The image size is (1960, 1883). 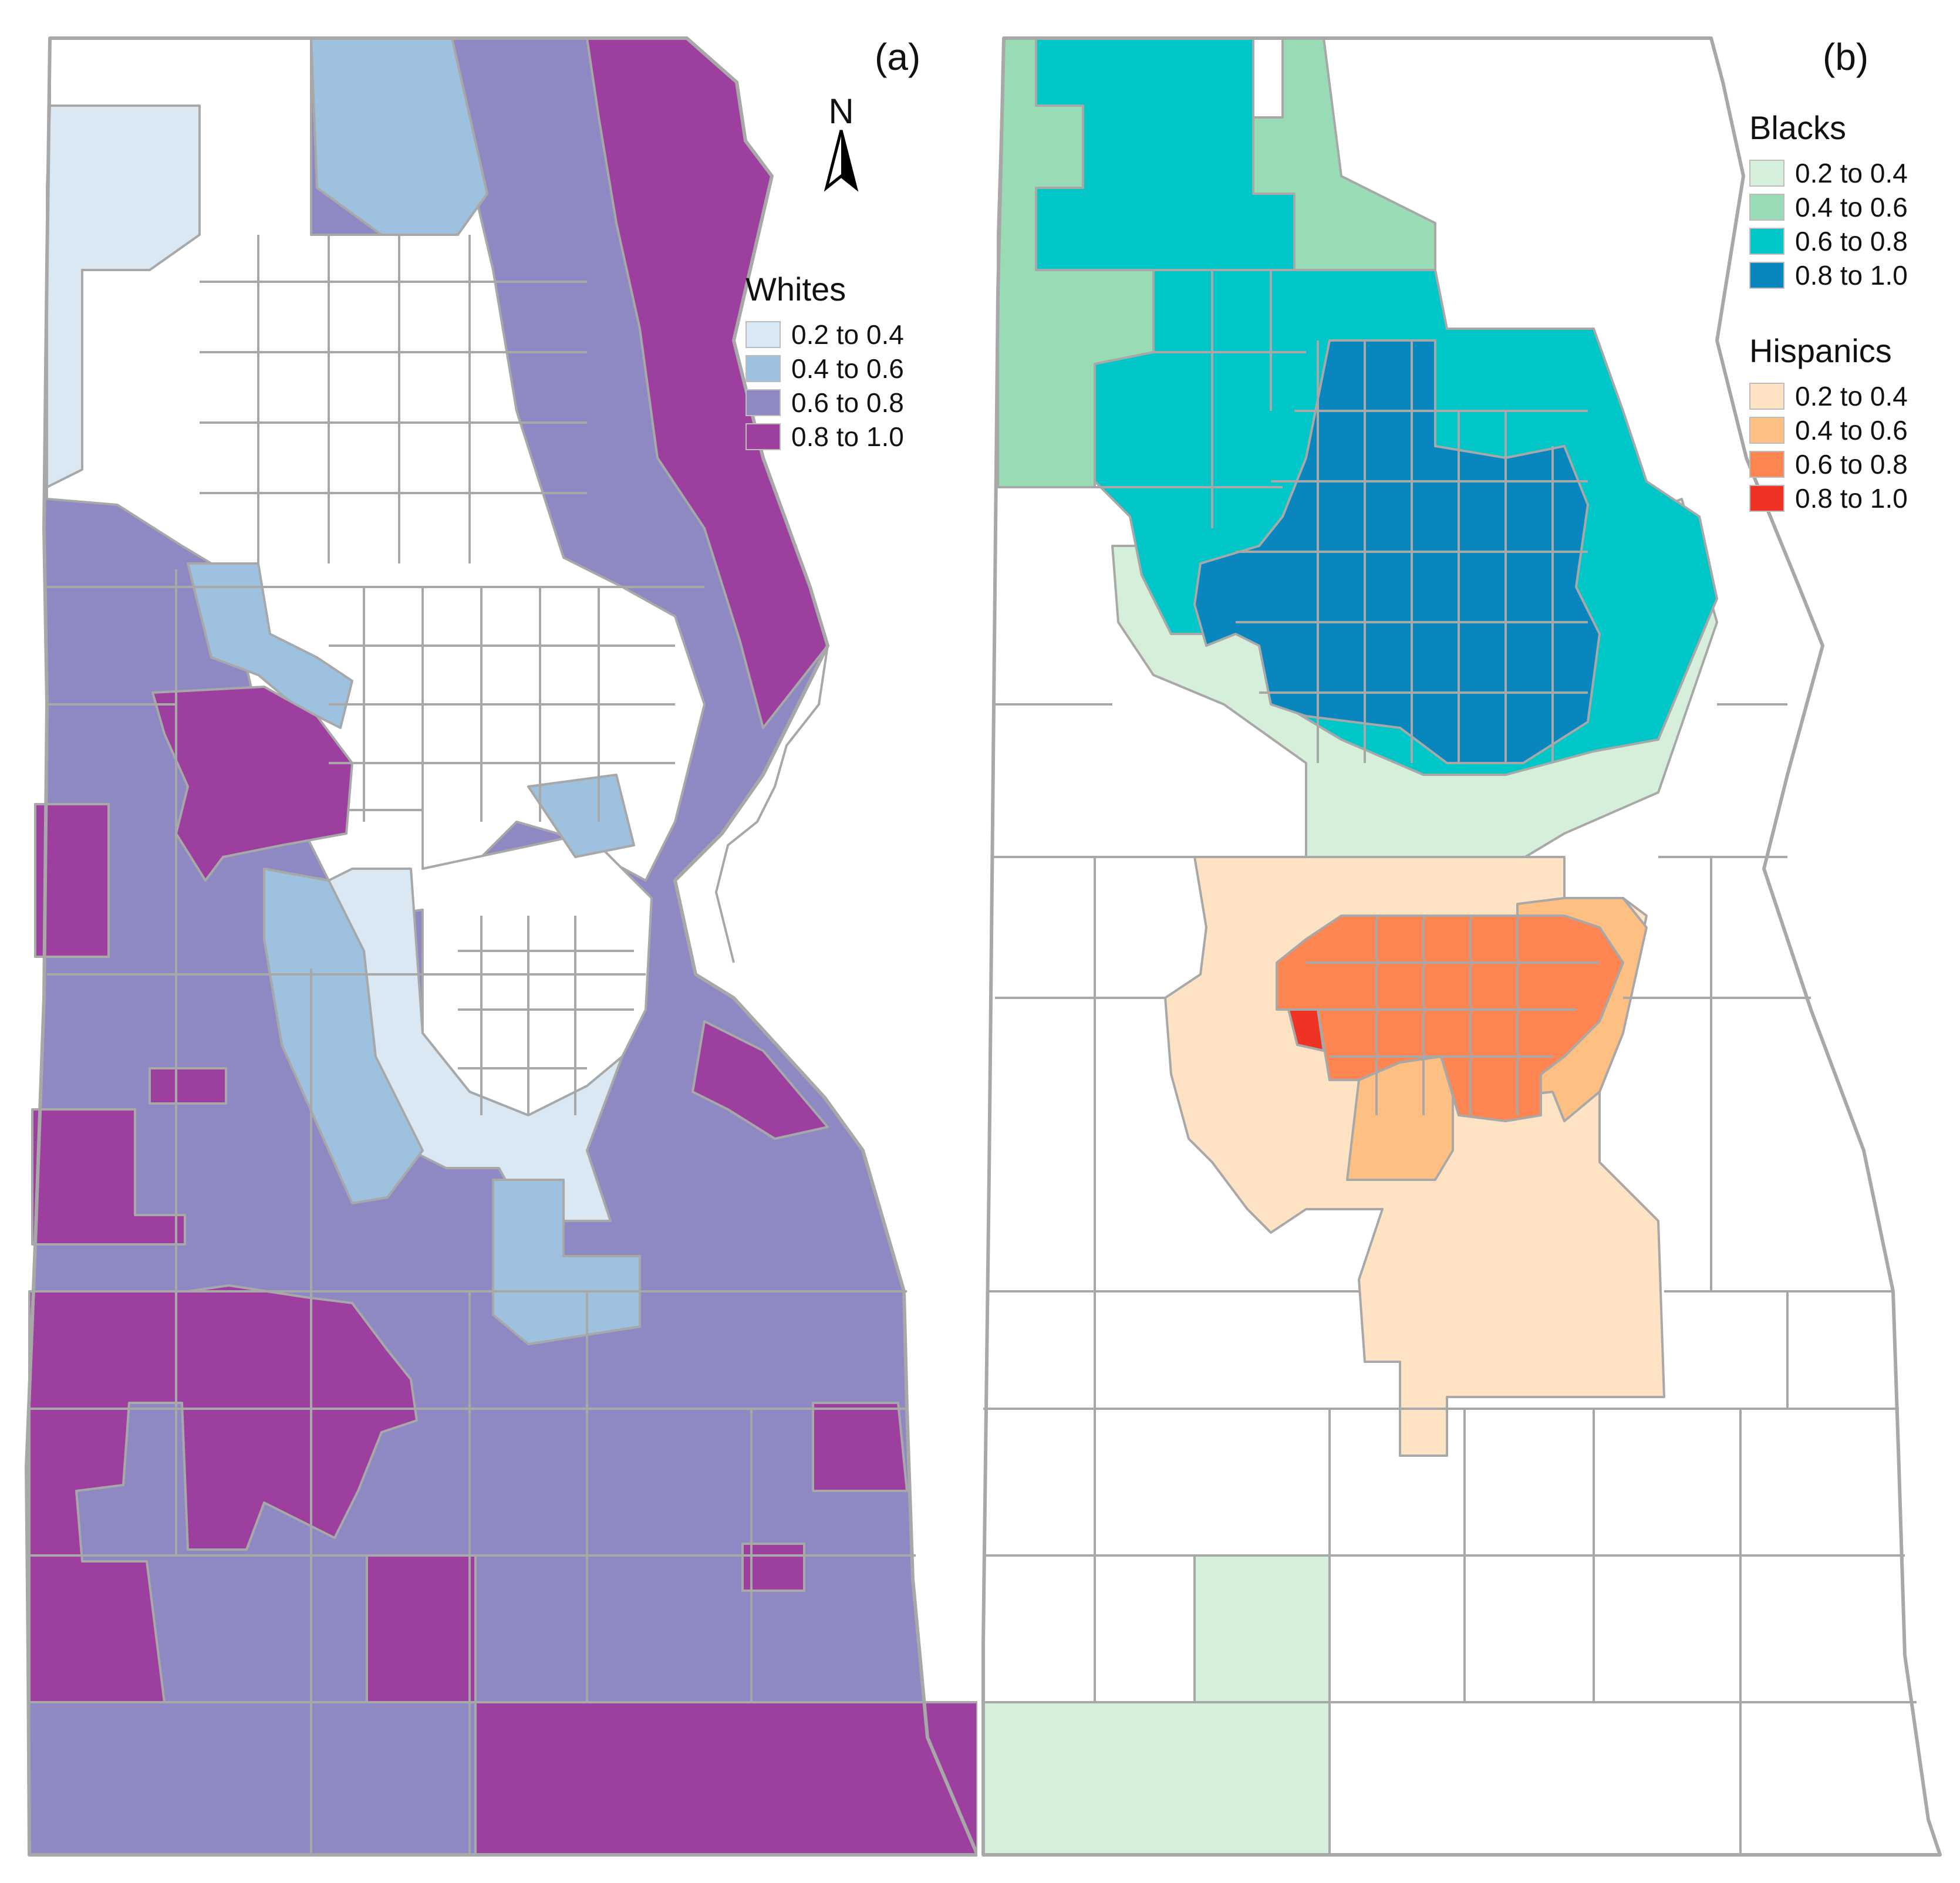 I want to click on north-arrow: N, so click(x=841, y=145).